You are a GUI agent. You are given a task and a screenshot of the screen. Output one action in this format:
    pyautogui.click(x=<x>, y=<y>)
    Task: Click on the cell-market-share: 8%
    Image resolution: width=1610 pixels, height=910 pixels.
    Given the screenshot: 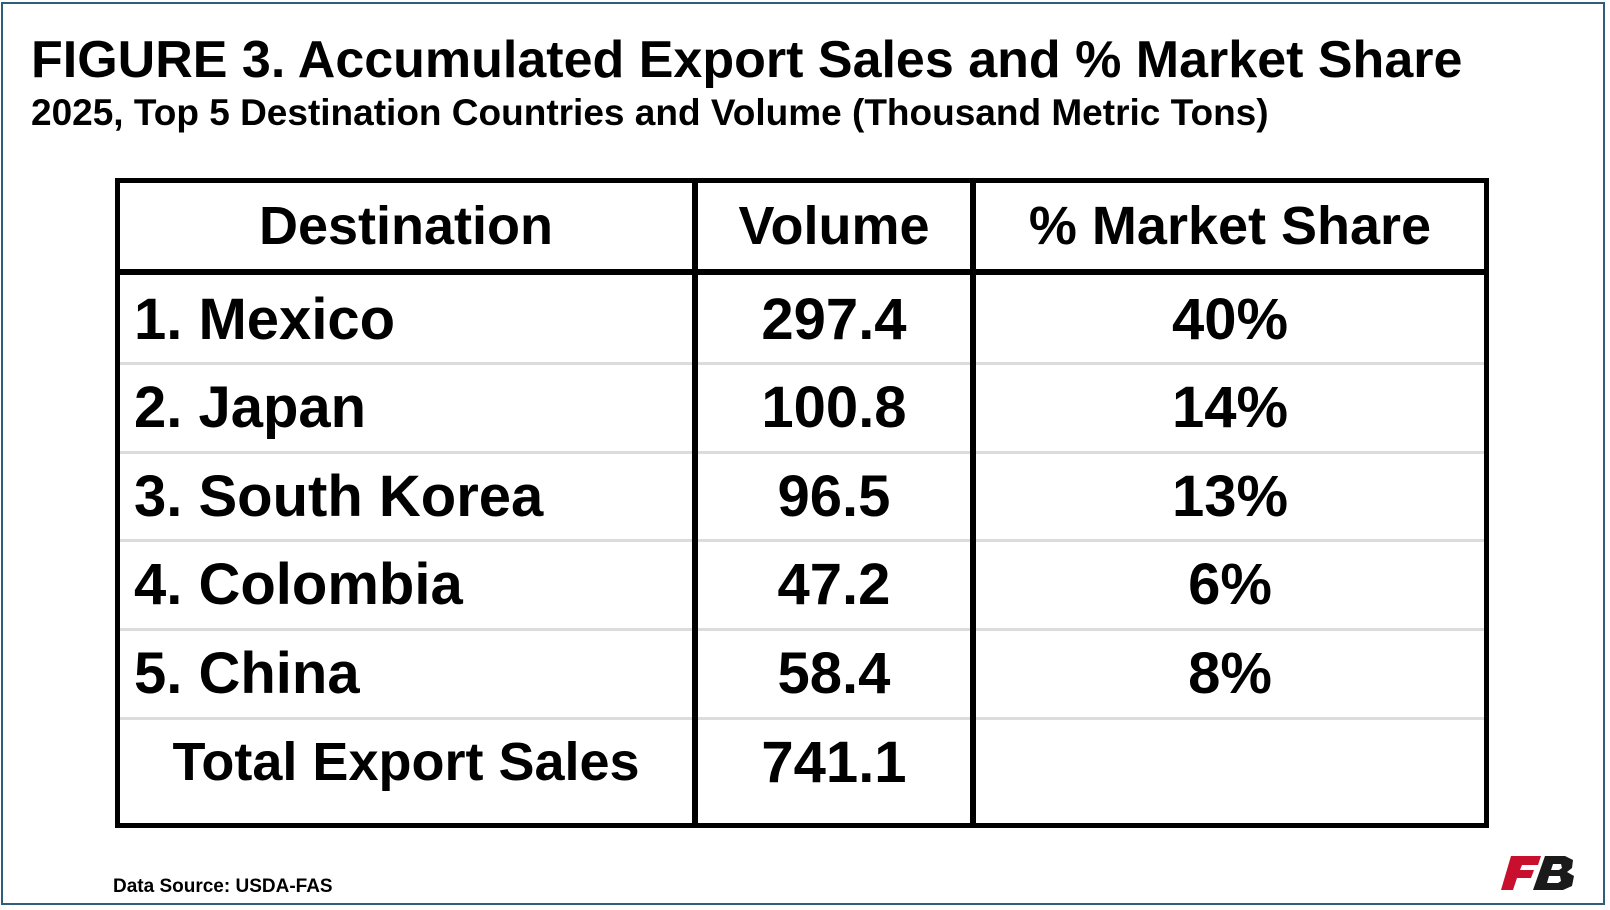 What is the action you would take?
    pyautogui.click(x=1230, y=673)
    